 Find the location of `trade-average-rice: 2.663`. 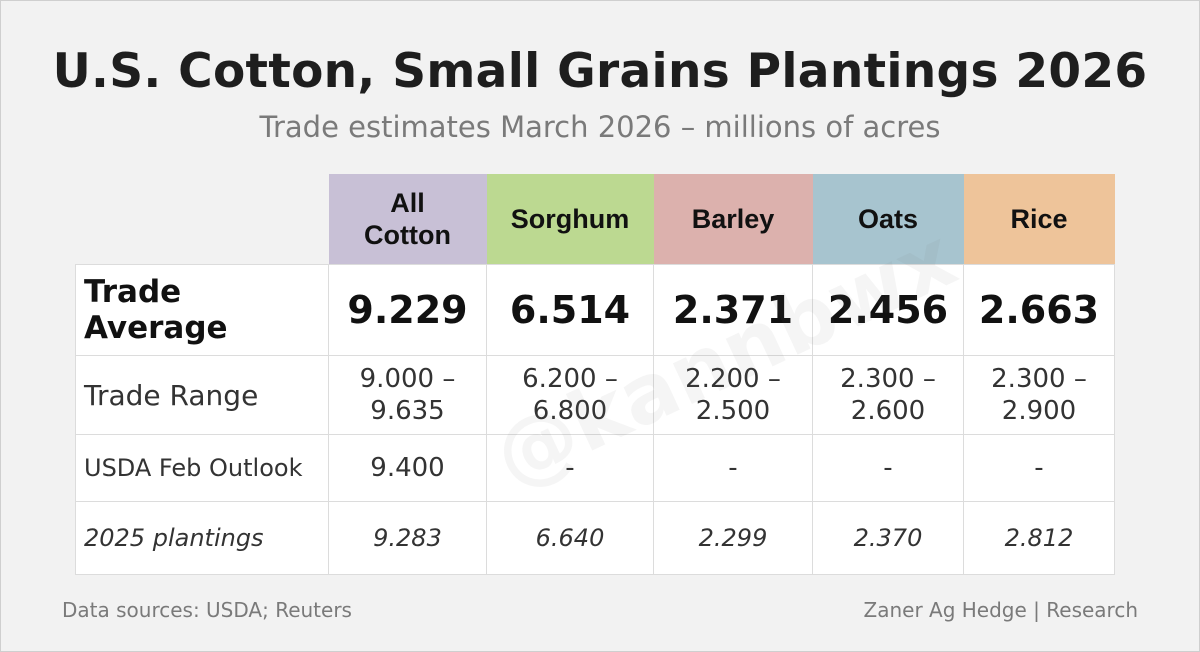

trade-average-rice: 2.663 is located at coordinates (1039, 310).